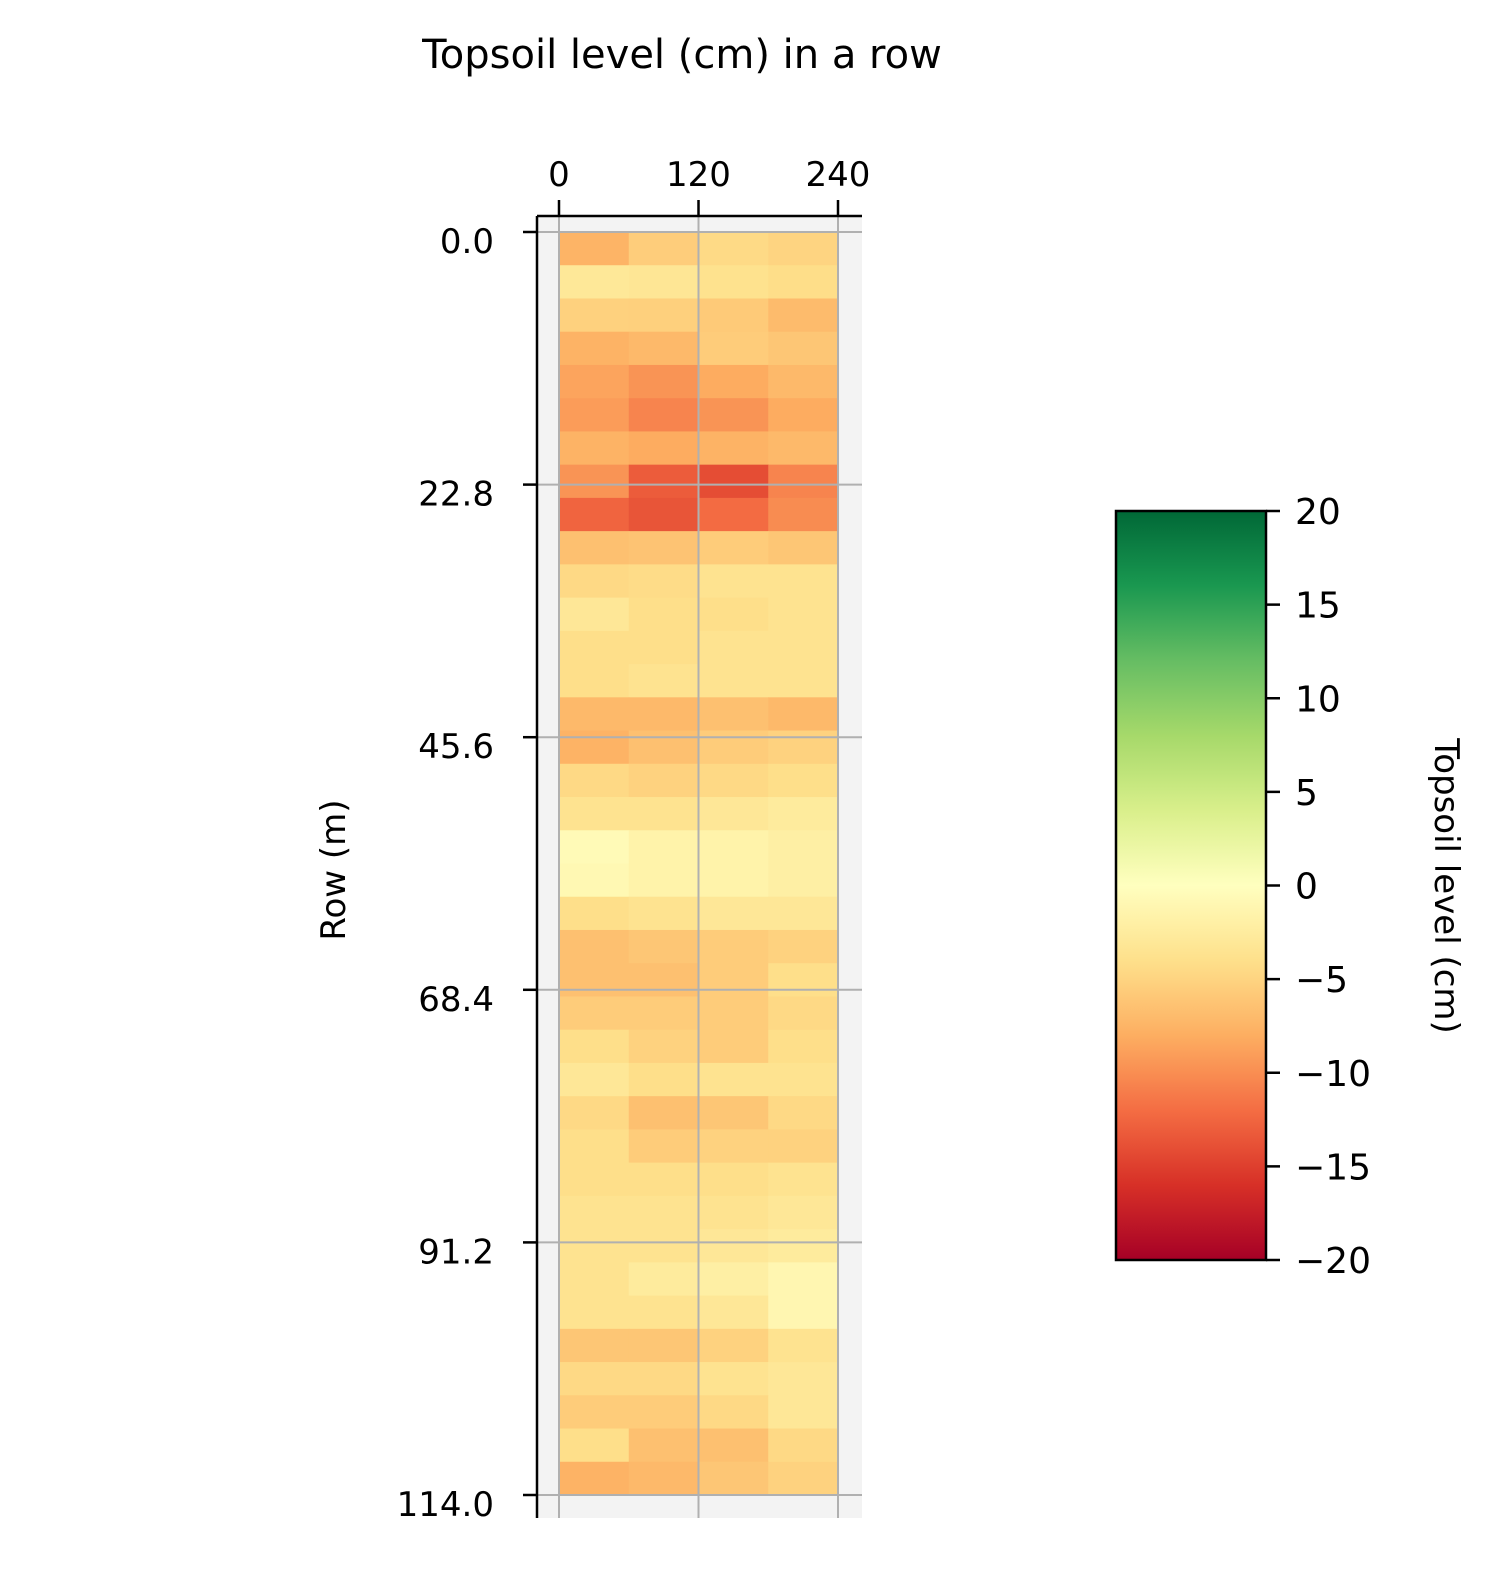 The height and width of the screenshot is (1570, 1497). What do you see at coordinates (1321, 980) in the screenshot?
I see `colorbar-tick-label: −5` at bounding box center [1321, 980].